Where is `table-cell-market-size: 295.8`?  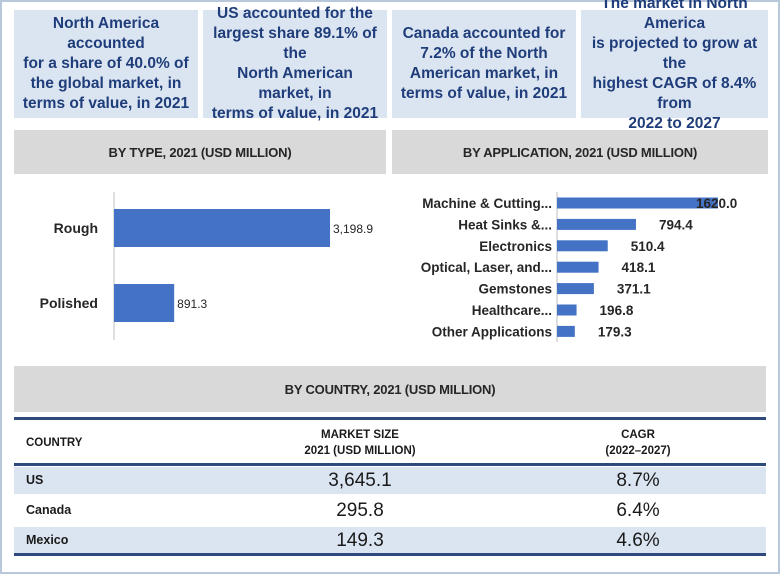
table-cell-market-size: 295.8 is located at coordinates (360, 510).